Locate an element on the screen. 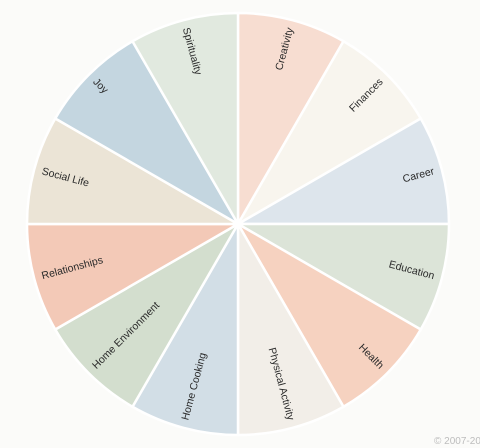  wheel-segment-career is located at coordinates (342, 171).